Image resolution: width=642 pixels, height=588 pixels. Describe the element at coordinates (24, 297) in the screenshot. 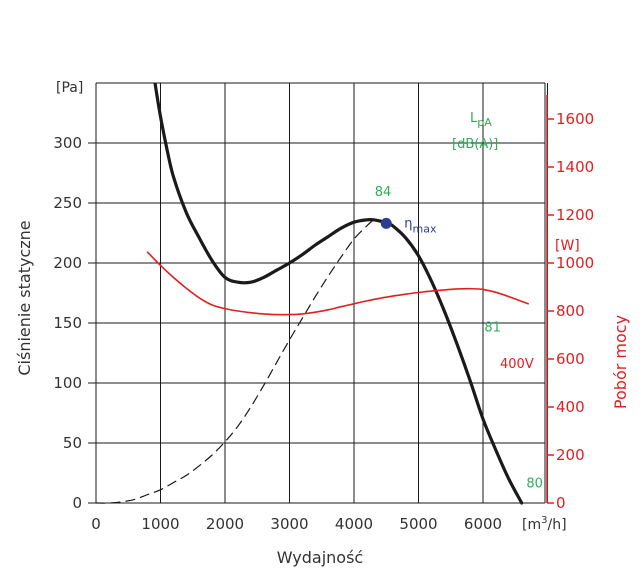

I see `y-axis-label: Ciśnienie statyczne` at that location.